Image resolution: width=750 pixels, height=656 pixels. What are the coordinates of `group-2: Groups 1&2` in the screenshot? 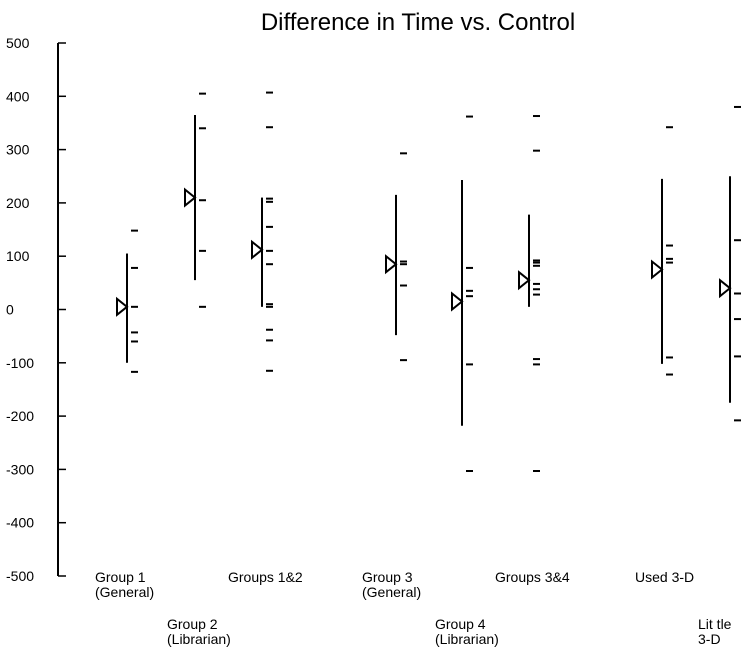 It's located at (265, 338).